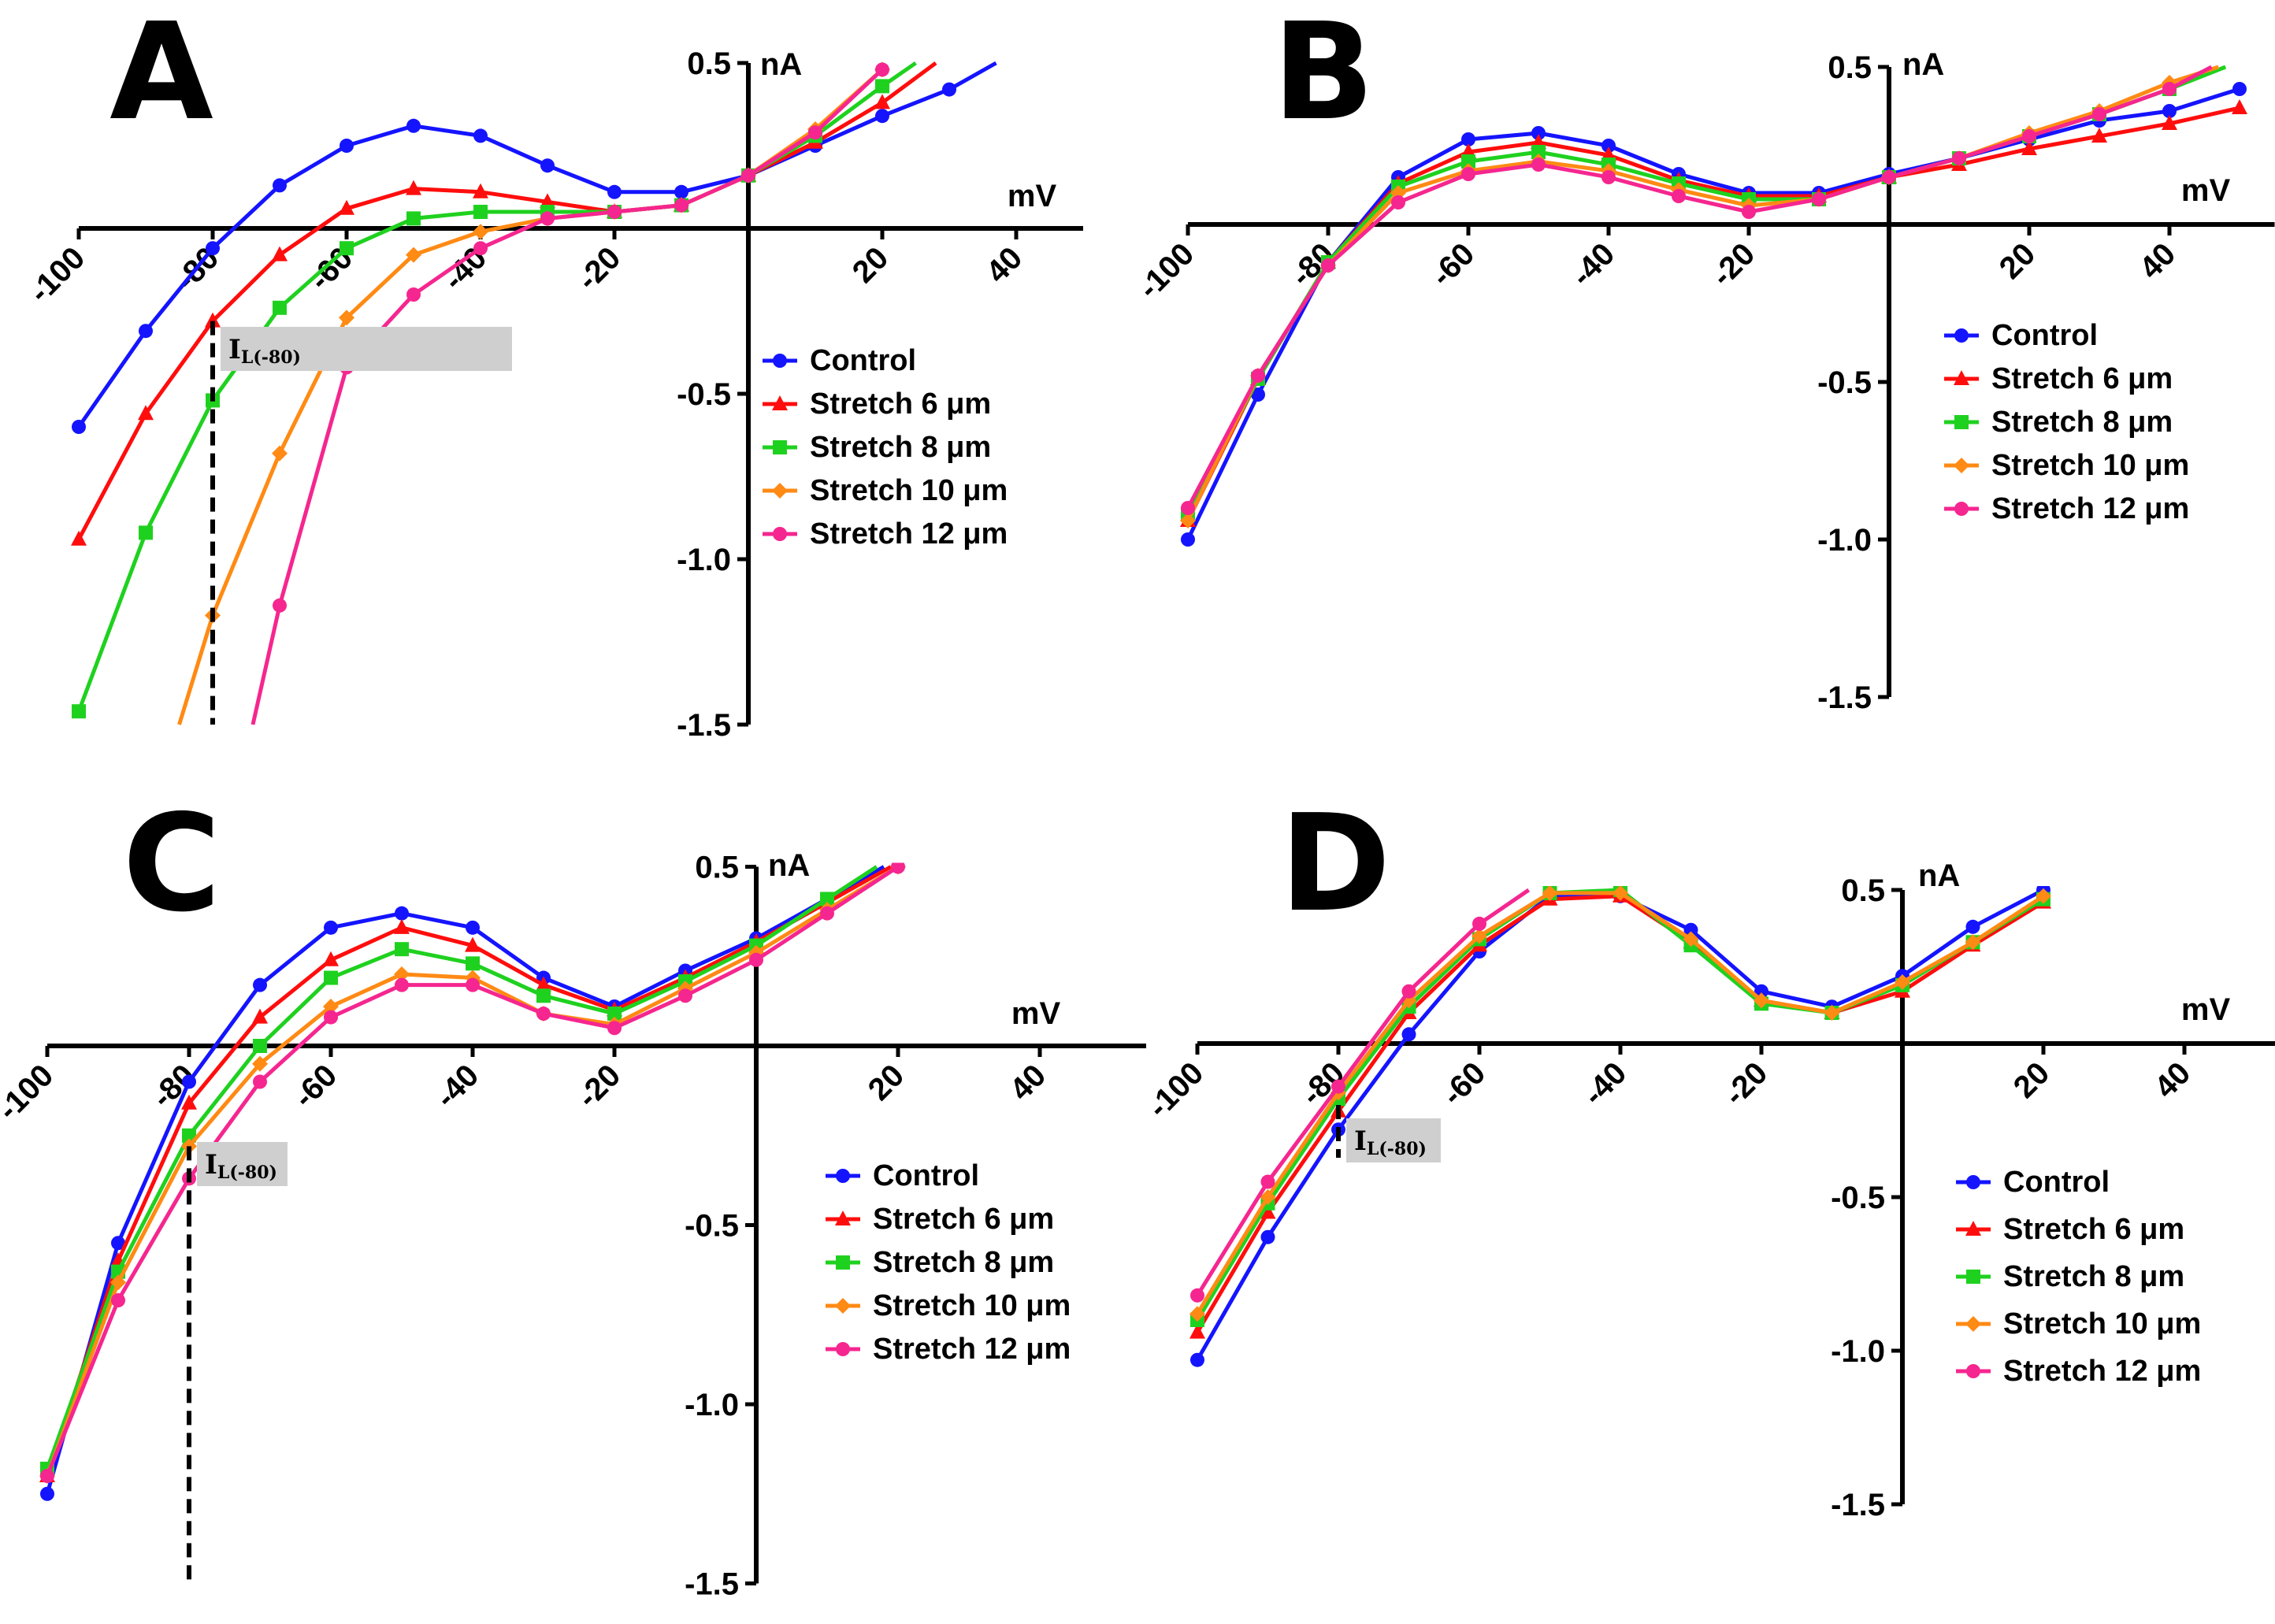  I want to click on x-tick-label-d: -20, so click(1745, 1083).